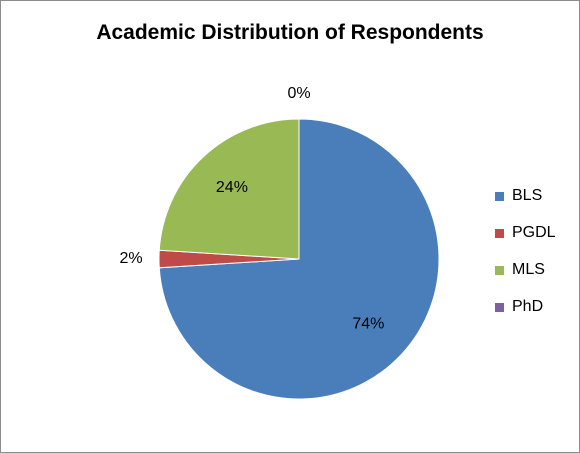 This screenshot has height=453, width=580. I want to click on legend-label-bls: BLS, so click(527, 195).